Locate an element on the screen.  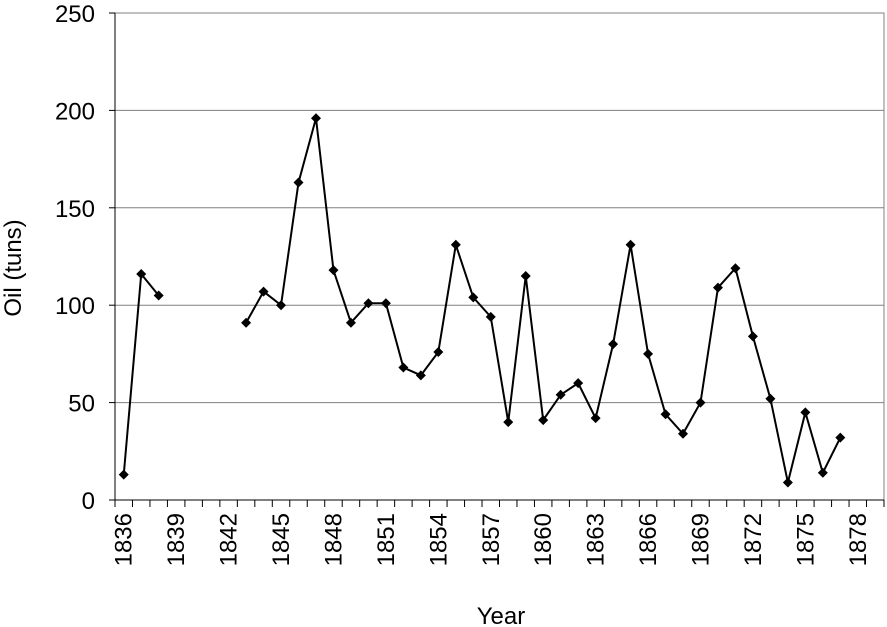
y-tick-label-0: 0 is located at coordinates (88, 501).